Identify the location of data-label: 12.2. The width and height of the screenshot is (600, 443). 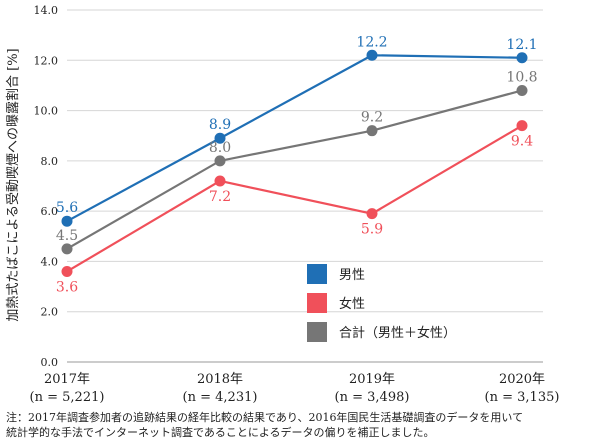
(371, 42).